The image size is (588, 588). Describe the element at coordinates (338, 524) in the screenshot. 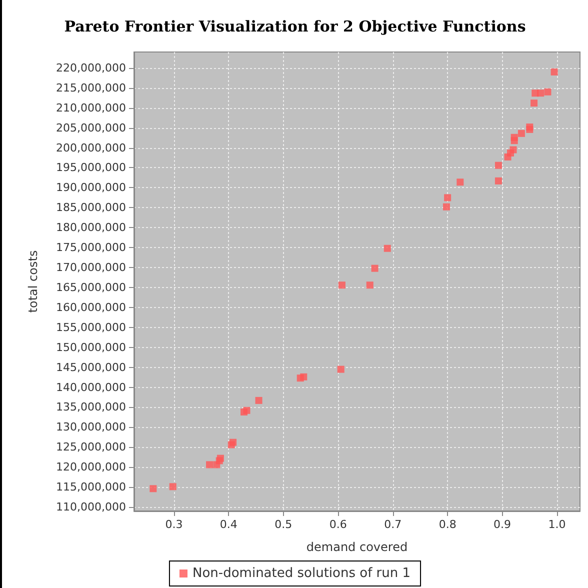

I see `x-tick-label: 0.6` at that location.